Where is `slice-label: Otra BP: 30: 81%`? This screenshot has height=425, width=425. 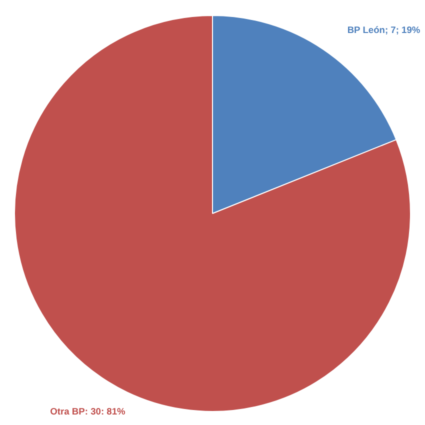
slice-label: Otra BP: 30: 81% is located at coordinates (88, 411).